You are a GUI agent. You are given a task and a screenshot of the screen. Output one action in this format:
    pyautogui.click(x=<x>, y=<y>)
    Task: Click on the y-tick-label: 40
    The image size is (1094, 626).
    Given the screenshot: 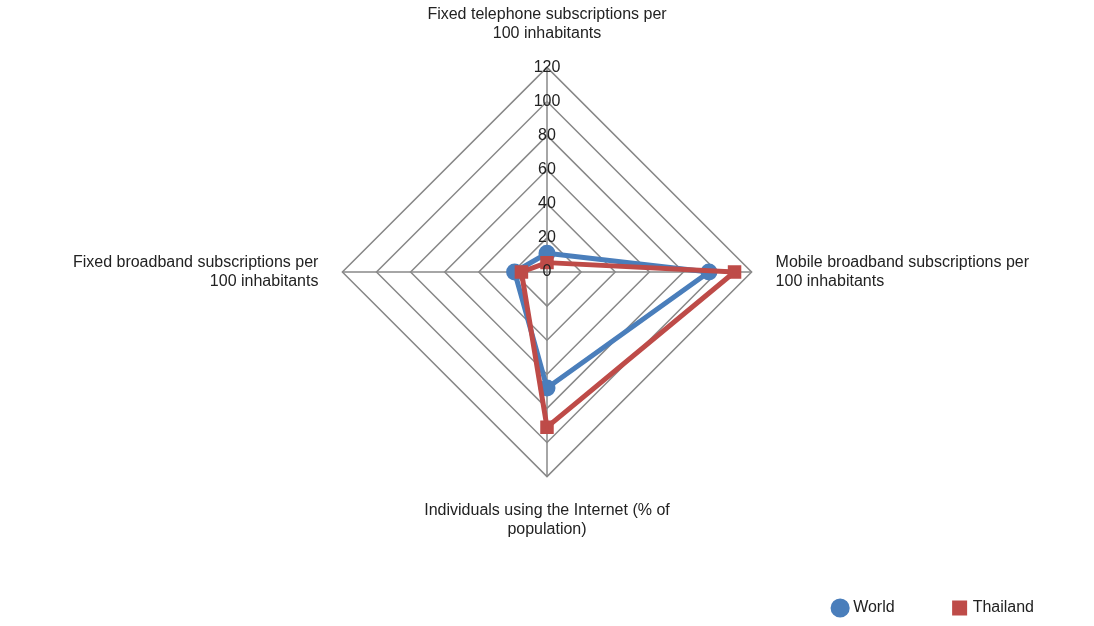 What is the action you would take?
    pyautogui.click(x=547, y=203)
    